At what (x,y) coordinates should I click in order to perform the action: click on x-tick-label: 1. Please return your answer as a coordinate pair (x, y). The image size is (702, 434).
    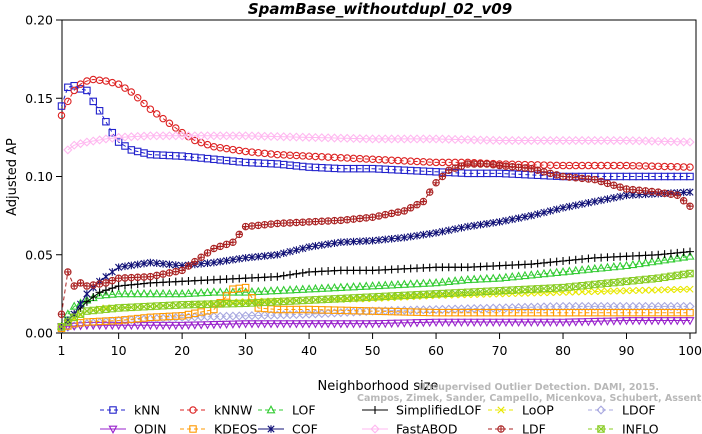
    Looking at the image, I should click on (62, 350).